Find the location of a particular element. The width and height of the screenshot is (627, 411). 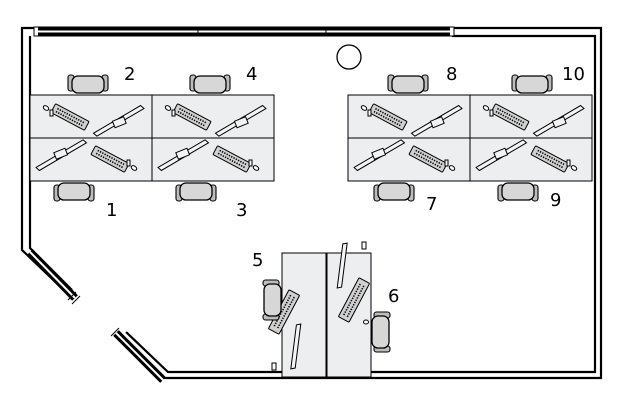

workstation-cluster-center is located at coordinates (326, 309).